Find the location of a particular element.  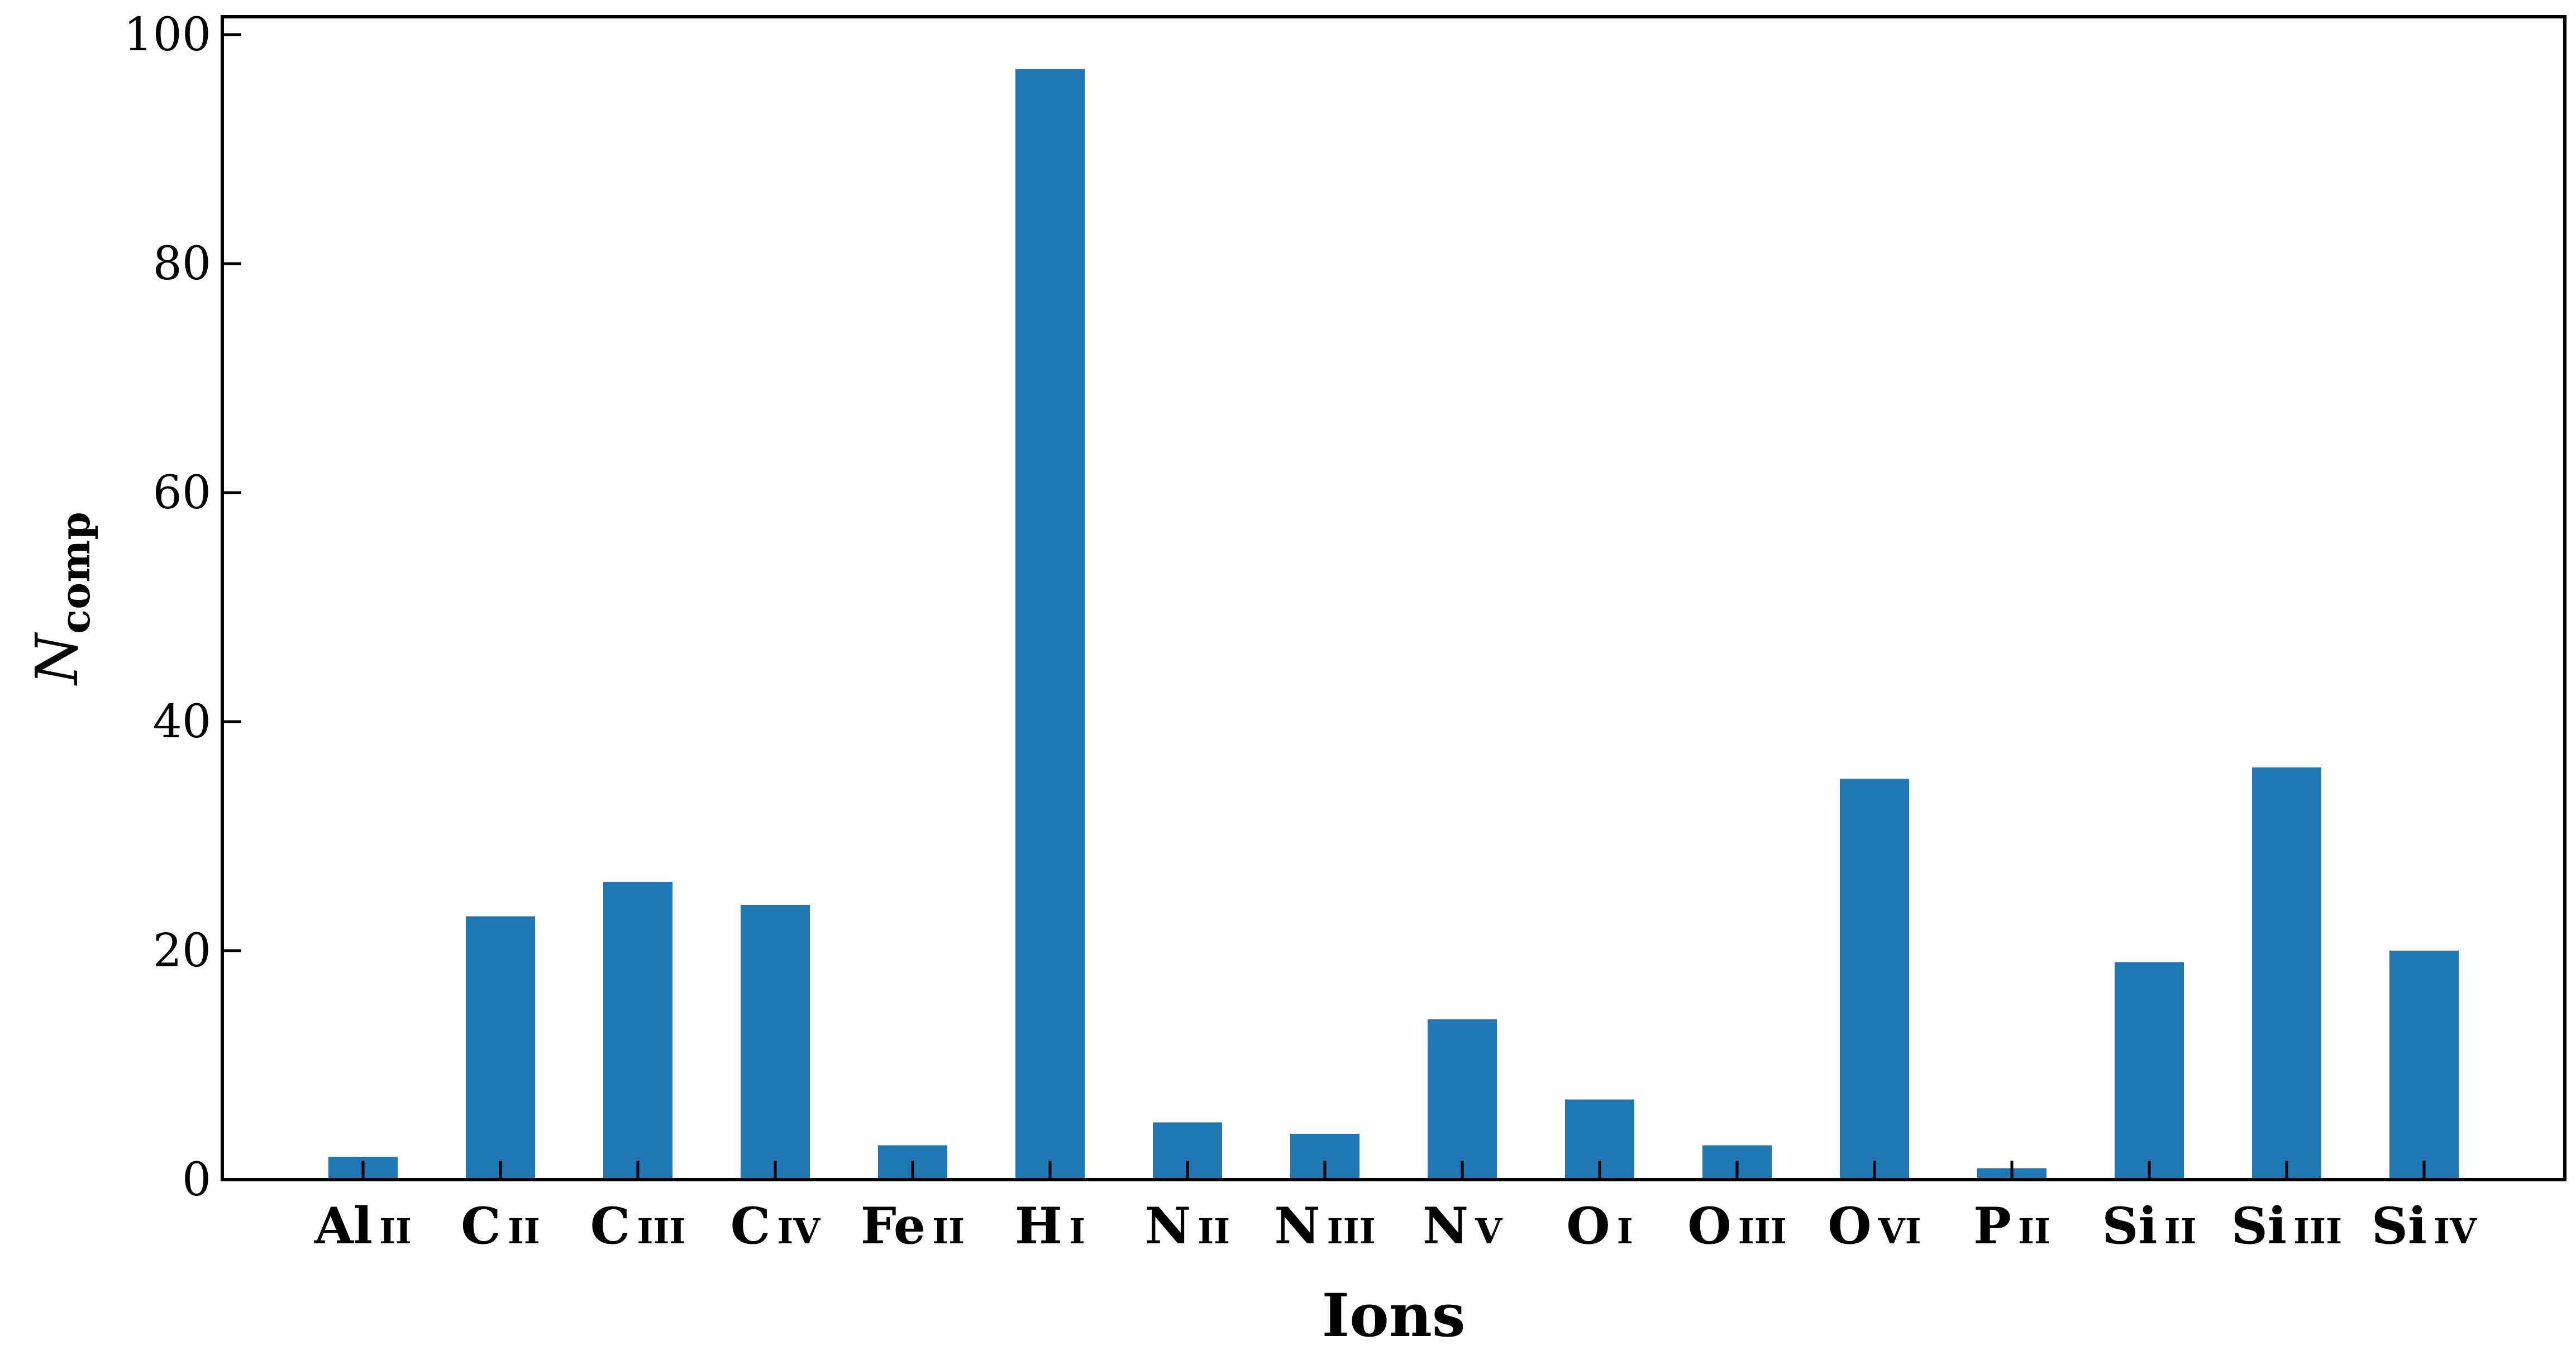

ion-element: H is located at coordinates (1039, 1226).